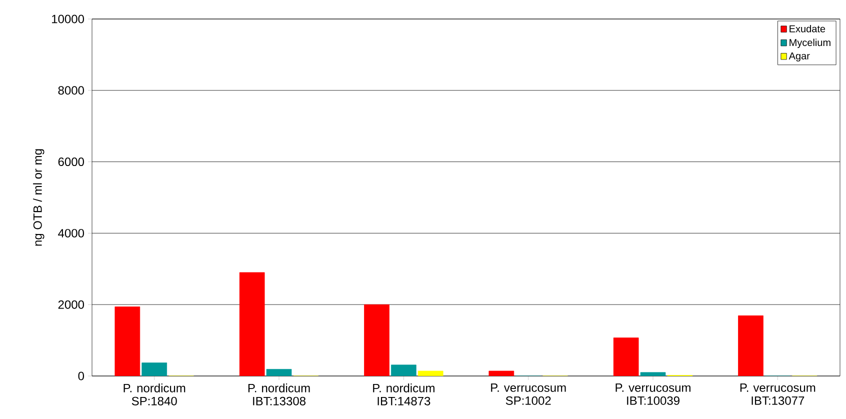  I want to click on legend-label: Exudate, so click(808, 28).